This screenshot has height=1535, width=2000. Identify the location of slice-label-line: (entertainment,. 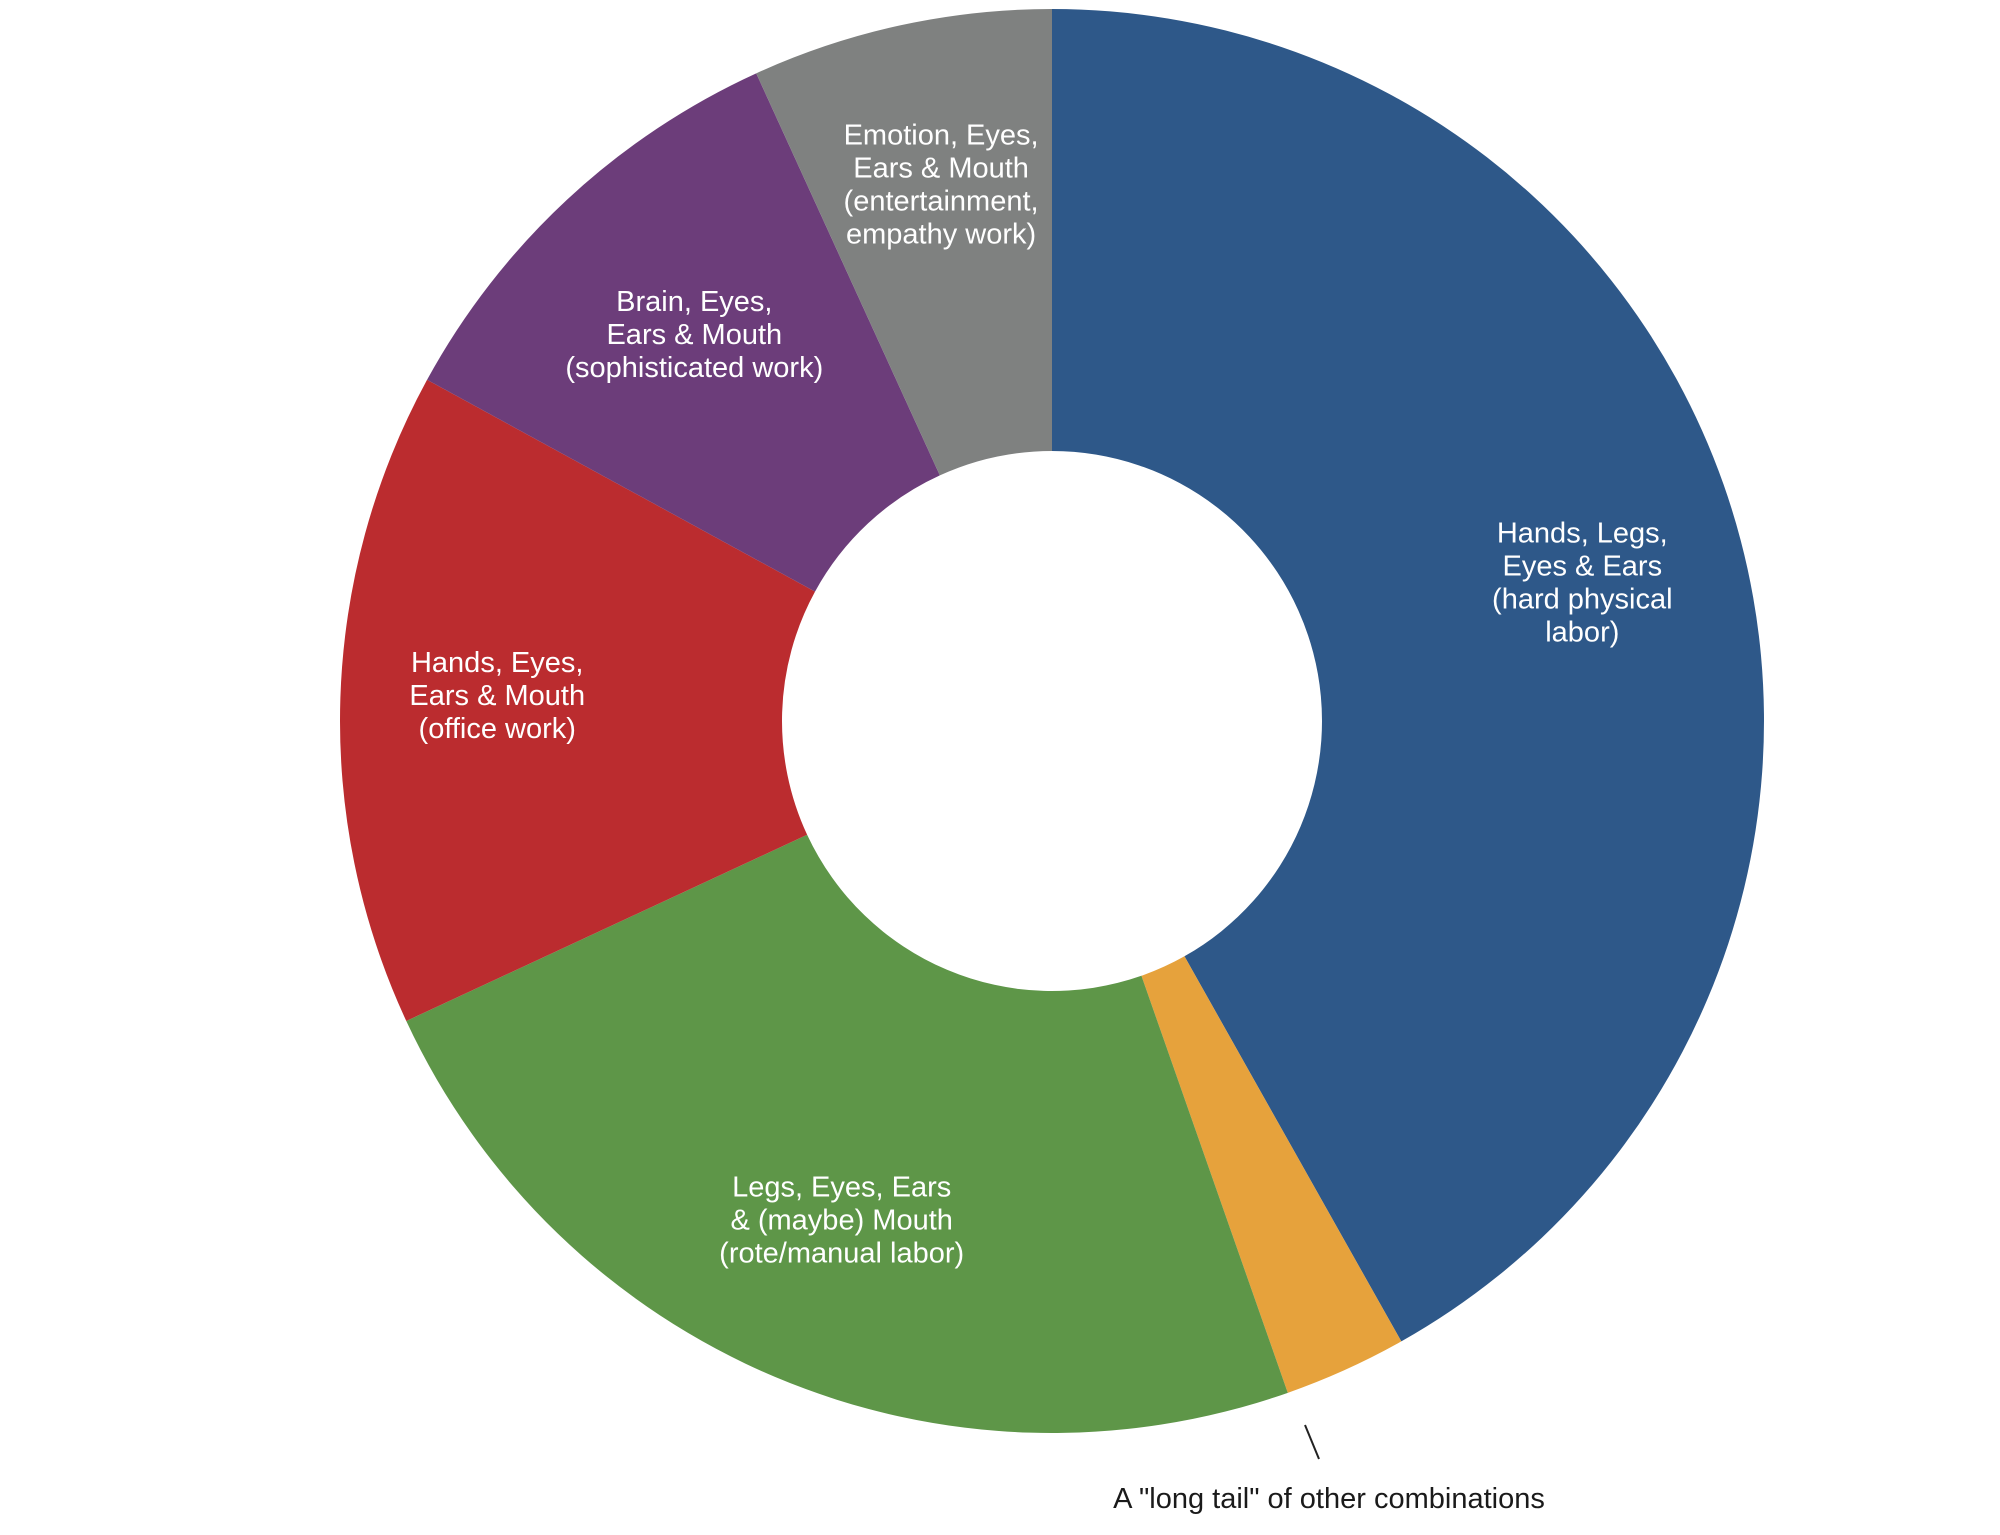
(941, 202).